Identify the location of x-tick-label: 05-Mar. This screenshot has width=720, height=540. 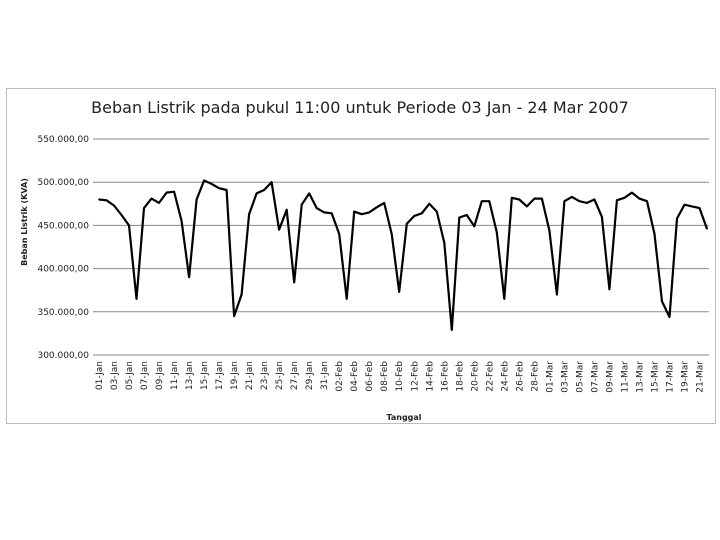
(580, 377).